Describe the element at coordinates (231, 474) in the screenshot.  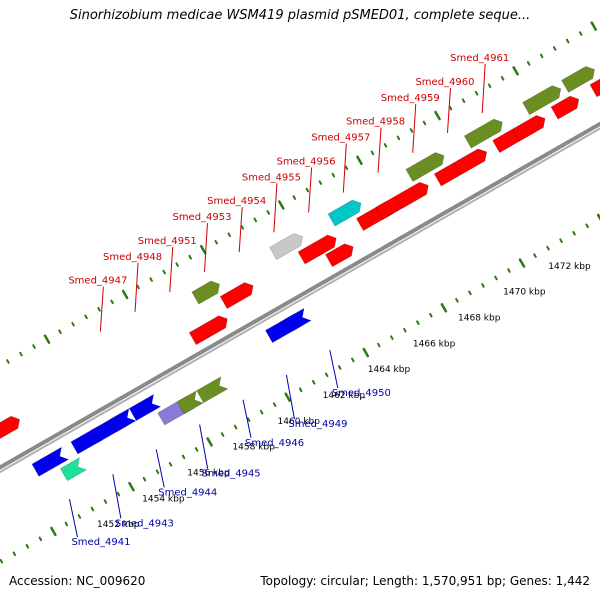
I see `gene-label: Smed_4945` at that location.